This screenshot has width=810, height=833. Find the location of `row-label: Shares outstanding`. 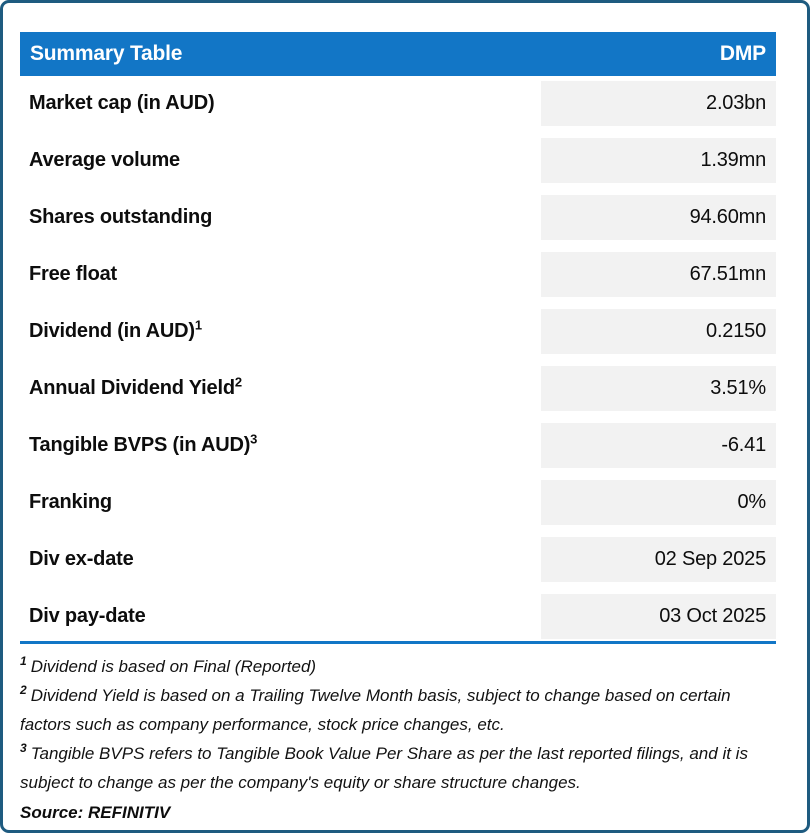

row-label: Shares outstanding is located at coordinates (121, 217).